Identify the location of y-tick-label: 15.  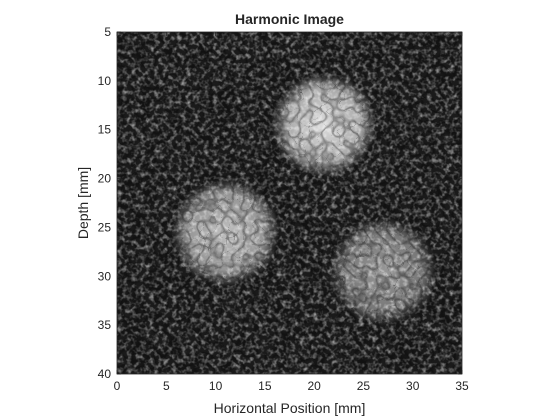
(105, 130).